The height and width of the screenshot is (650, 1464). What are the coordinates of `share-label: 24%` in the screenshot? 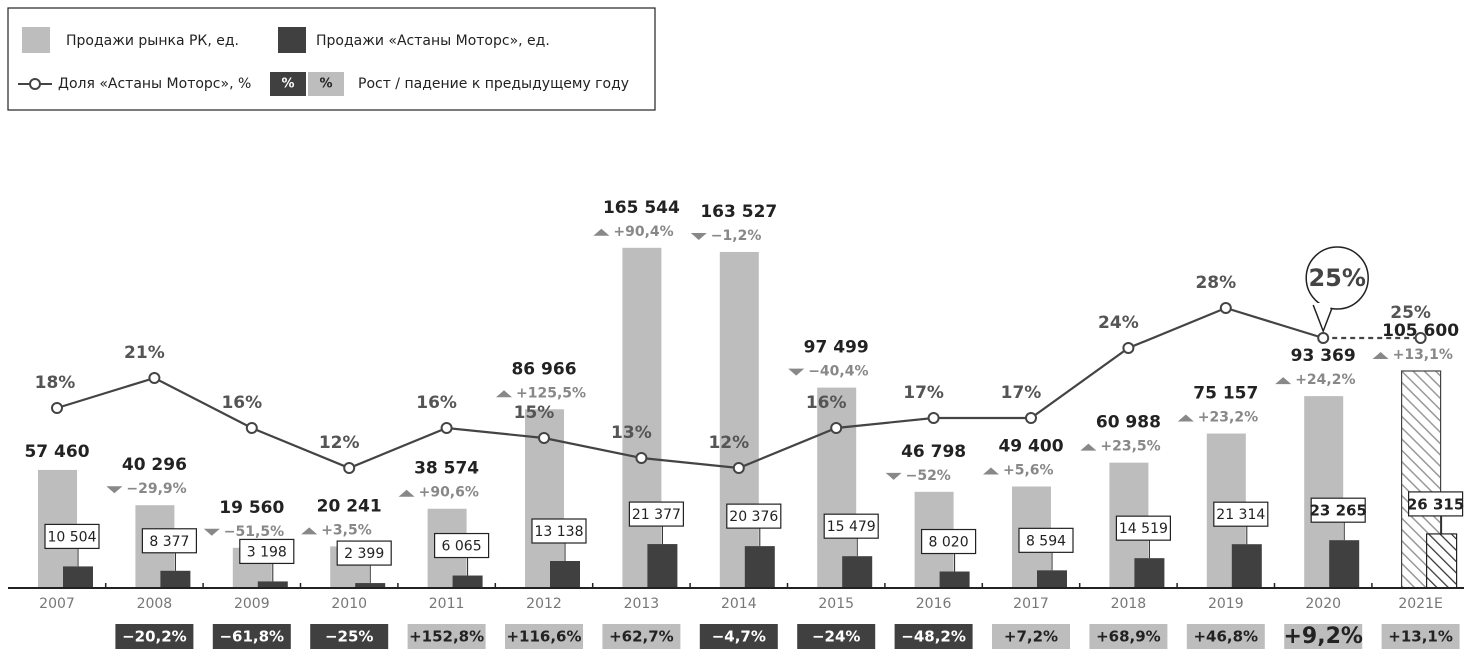 It's located at (1118, 323).